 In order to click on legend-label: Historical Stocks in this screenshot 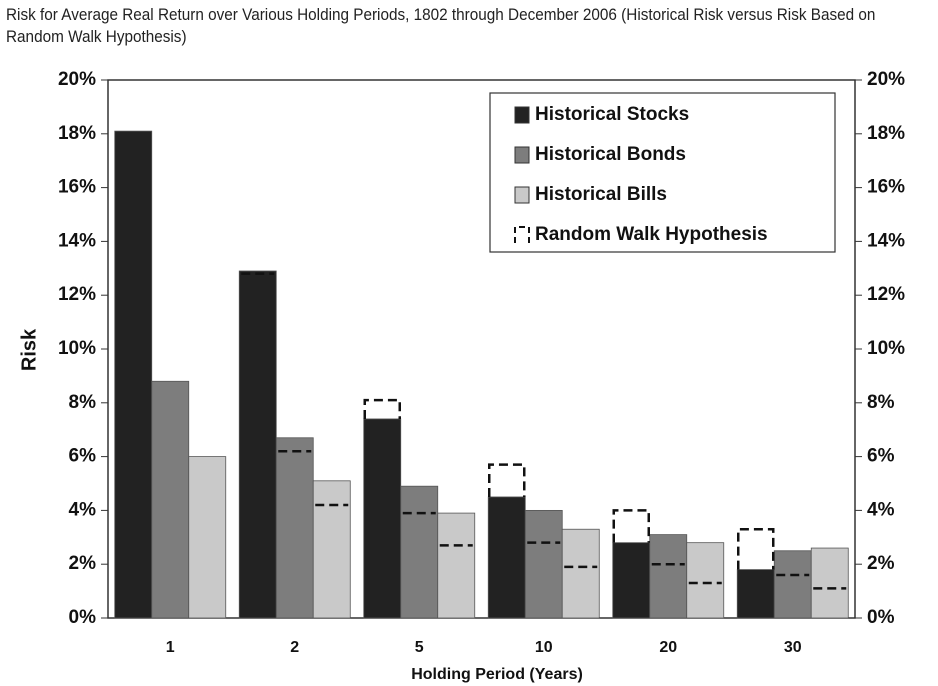, I will do `click(612, 114)`.